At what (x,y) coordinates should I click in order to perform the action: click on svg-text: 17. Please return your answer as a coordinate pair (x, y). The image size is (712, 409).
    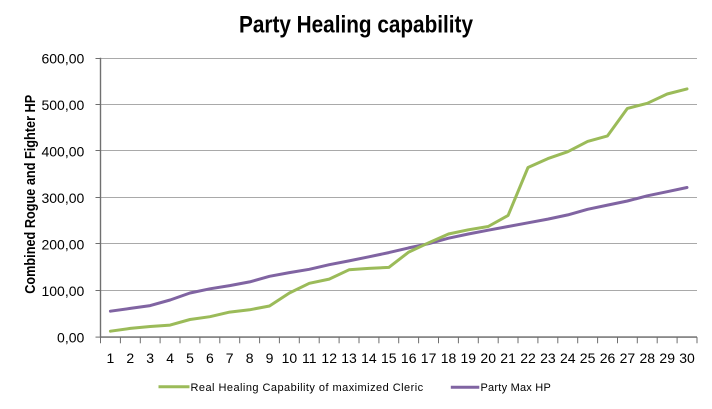
    Looking at the image, I should click on (429, 358).